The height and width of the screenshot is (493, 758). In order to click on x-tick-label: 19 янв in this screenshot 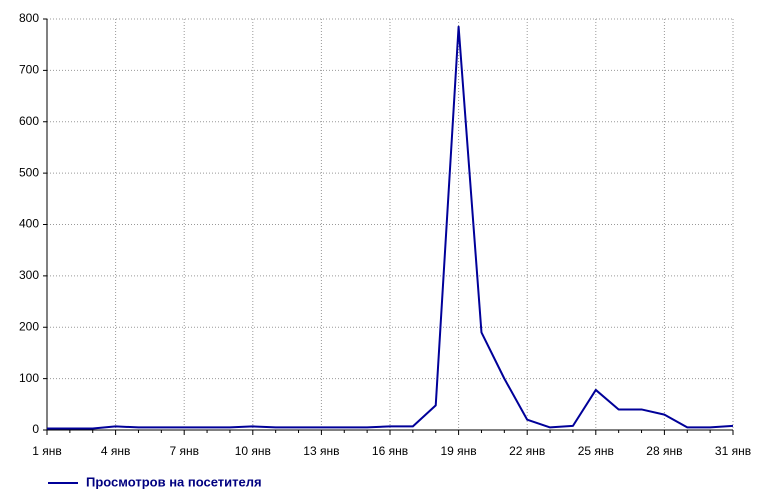, I will do `click(459, 451)`.